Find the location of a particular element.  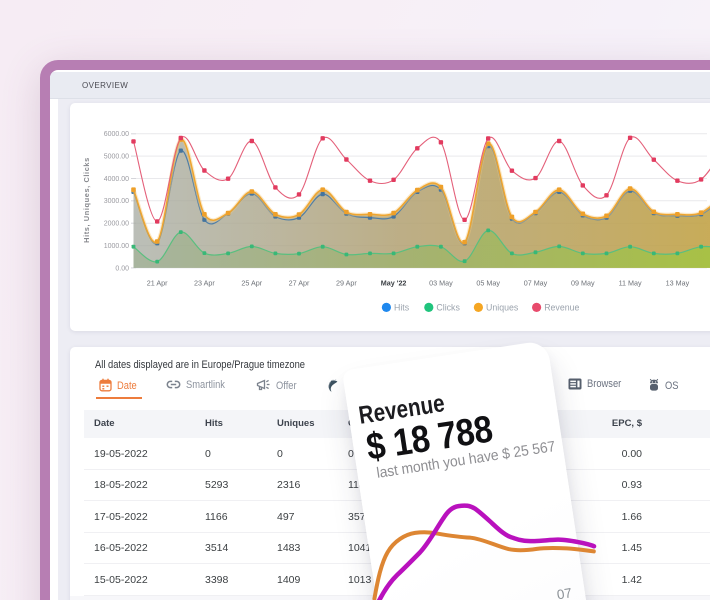

svg-text: Hits is located at coordinates (402, 308).